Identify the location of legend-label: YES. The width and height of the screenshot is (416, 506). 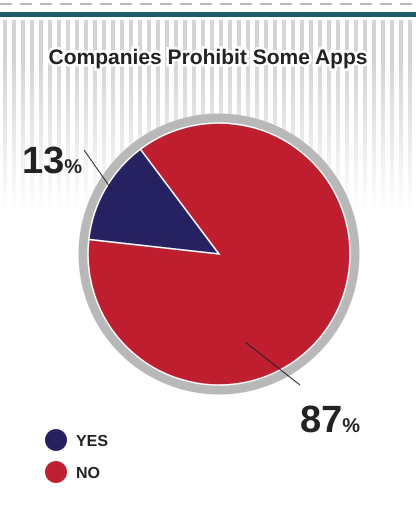
(92, 441).